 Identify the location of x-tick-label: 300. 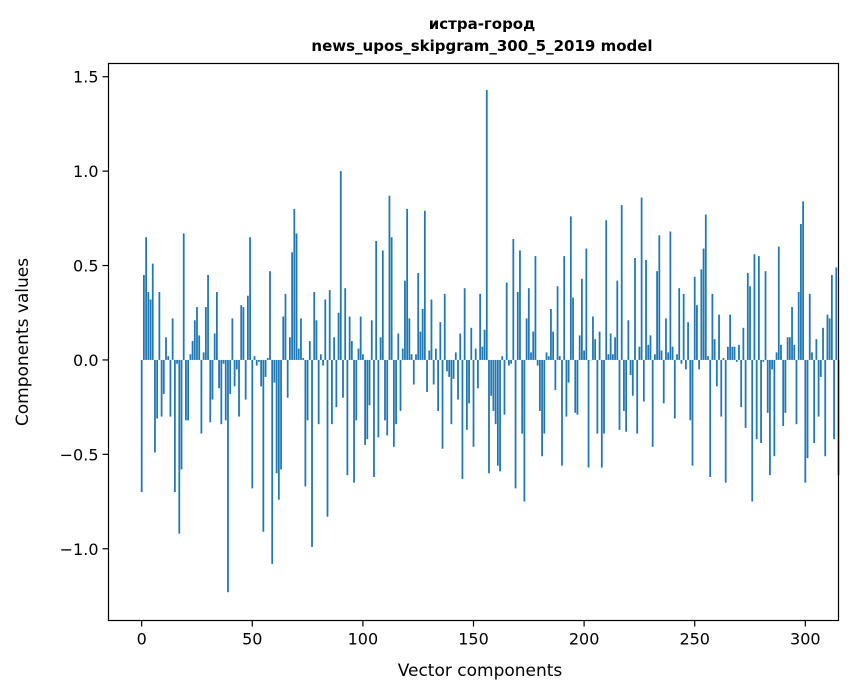
(805, 639).